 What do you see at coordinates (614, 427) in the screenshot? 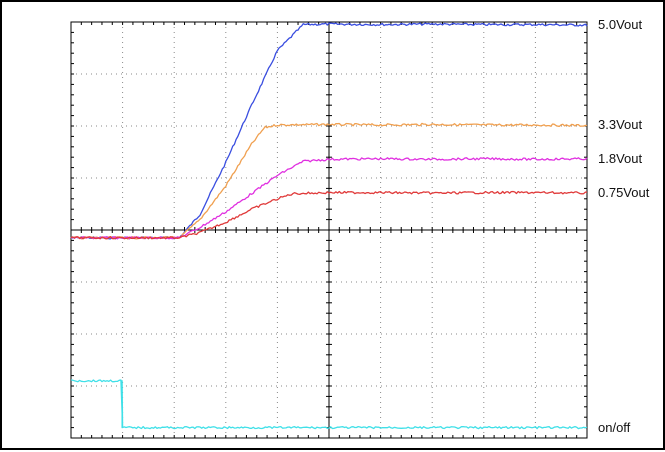
I see `series-label: on/off` at bounding box center [614, 427].